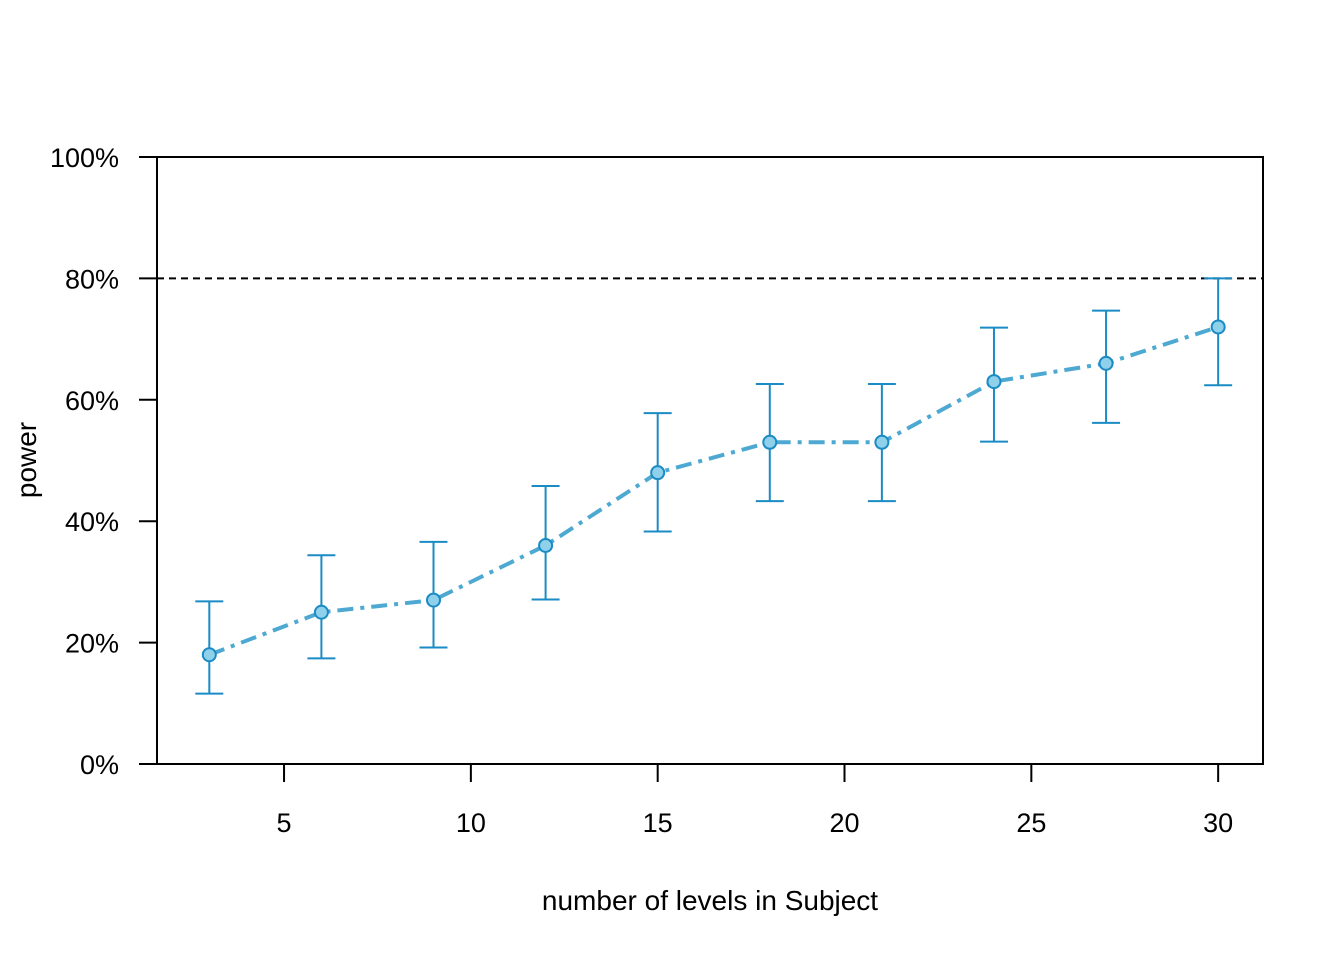 Image resolution: width=1344 pixels, height=960 pixels. What do you see at coordinates (84, 158) in the screenshot?
I see `y-tick-label: 100%` at bounding box center [84, 158].